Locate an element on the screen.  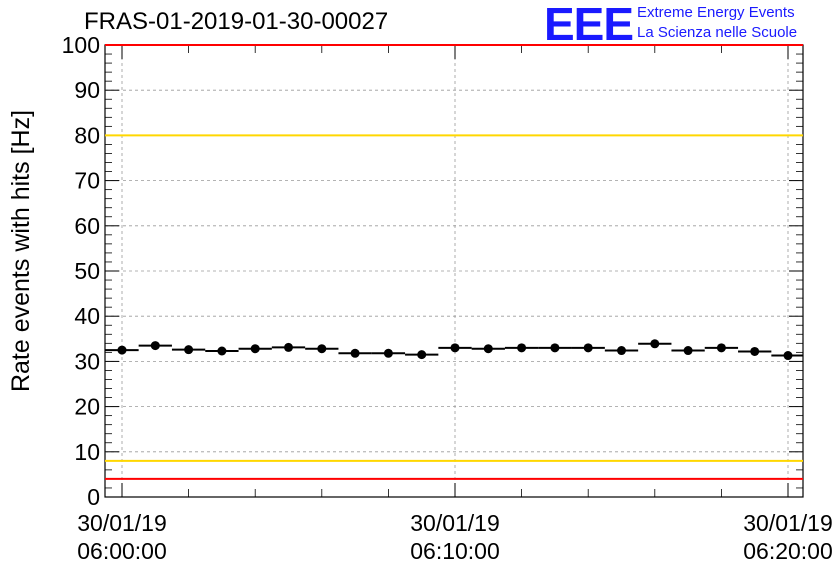
y-axis-label: Rate events with hits [Hz] is located at coordinates (21, 251).